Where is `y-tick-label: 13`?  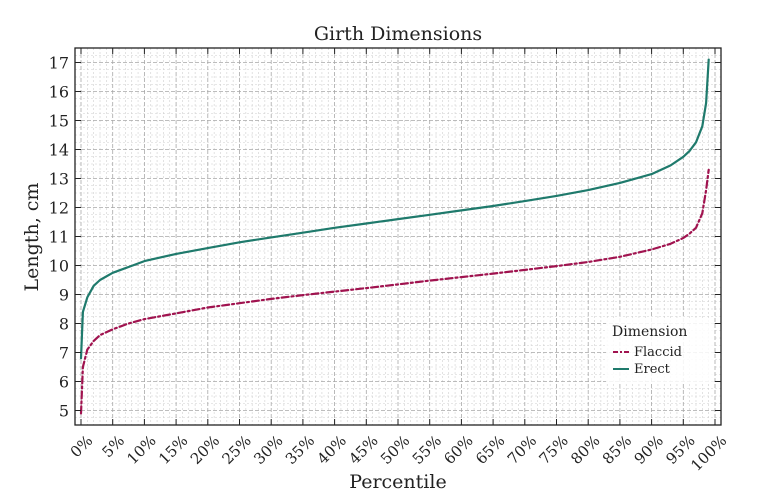 y-tick-label: 13 is located at coordinates (59, 179).